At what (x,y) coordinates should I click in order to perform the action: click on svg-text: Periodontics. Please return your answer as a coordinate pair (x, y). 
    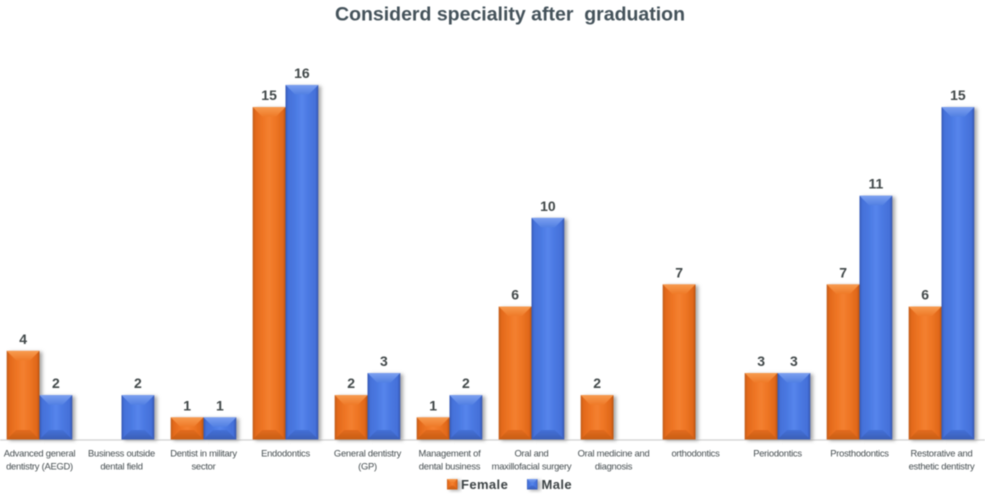
    Looking at the image, I should click on (777, 453).